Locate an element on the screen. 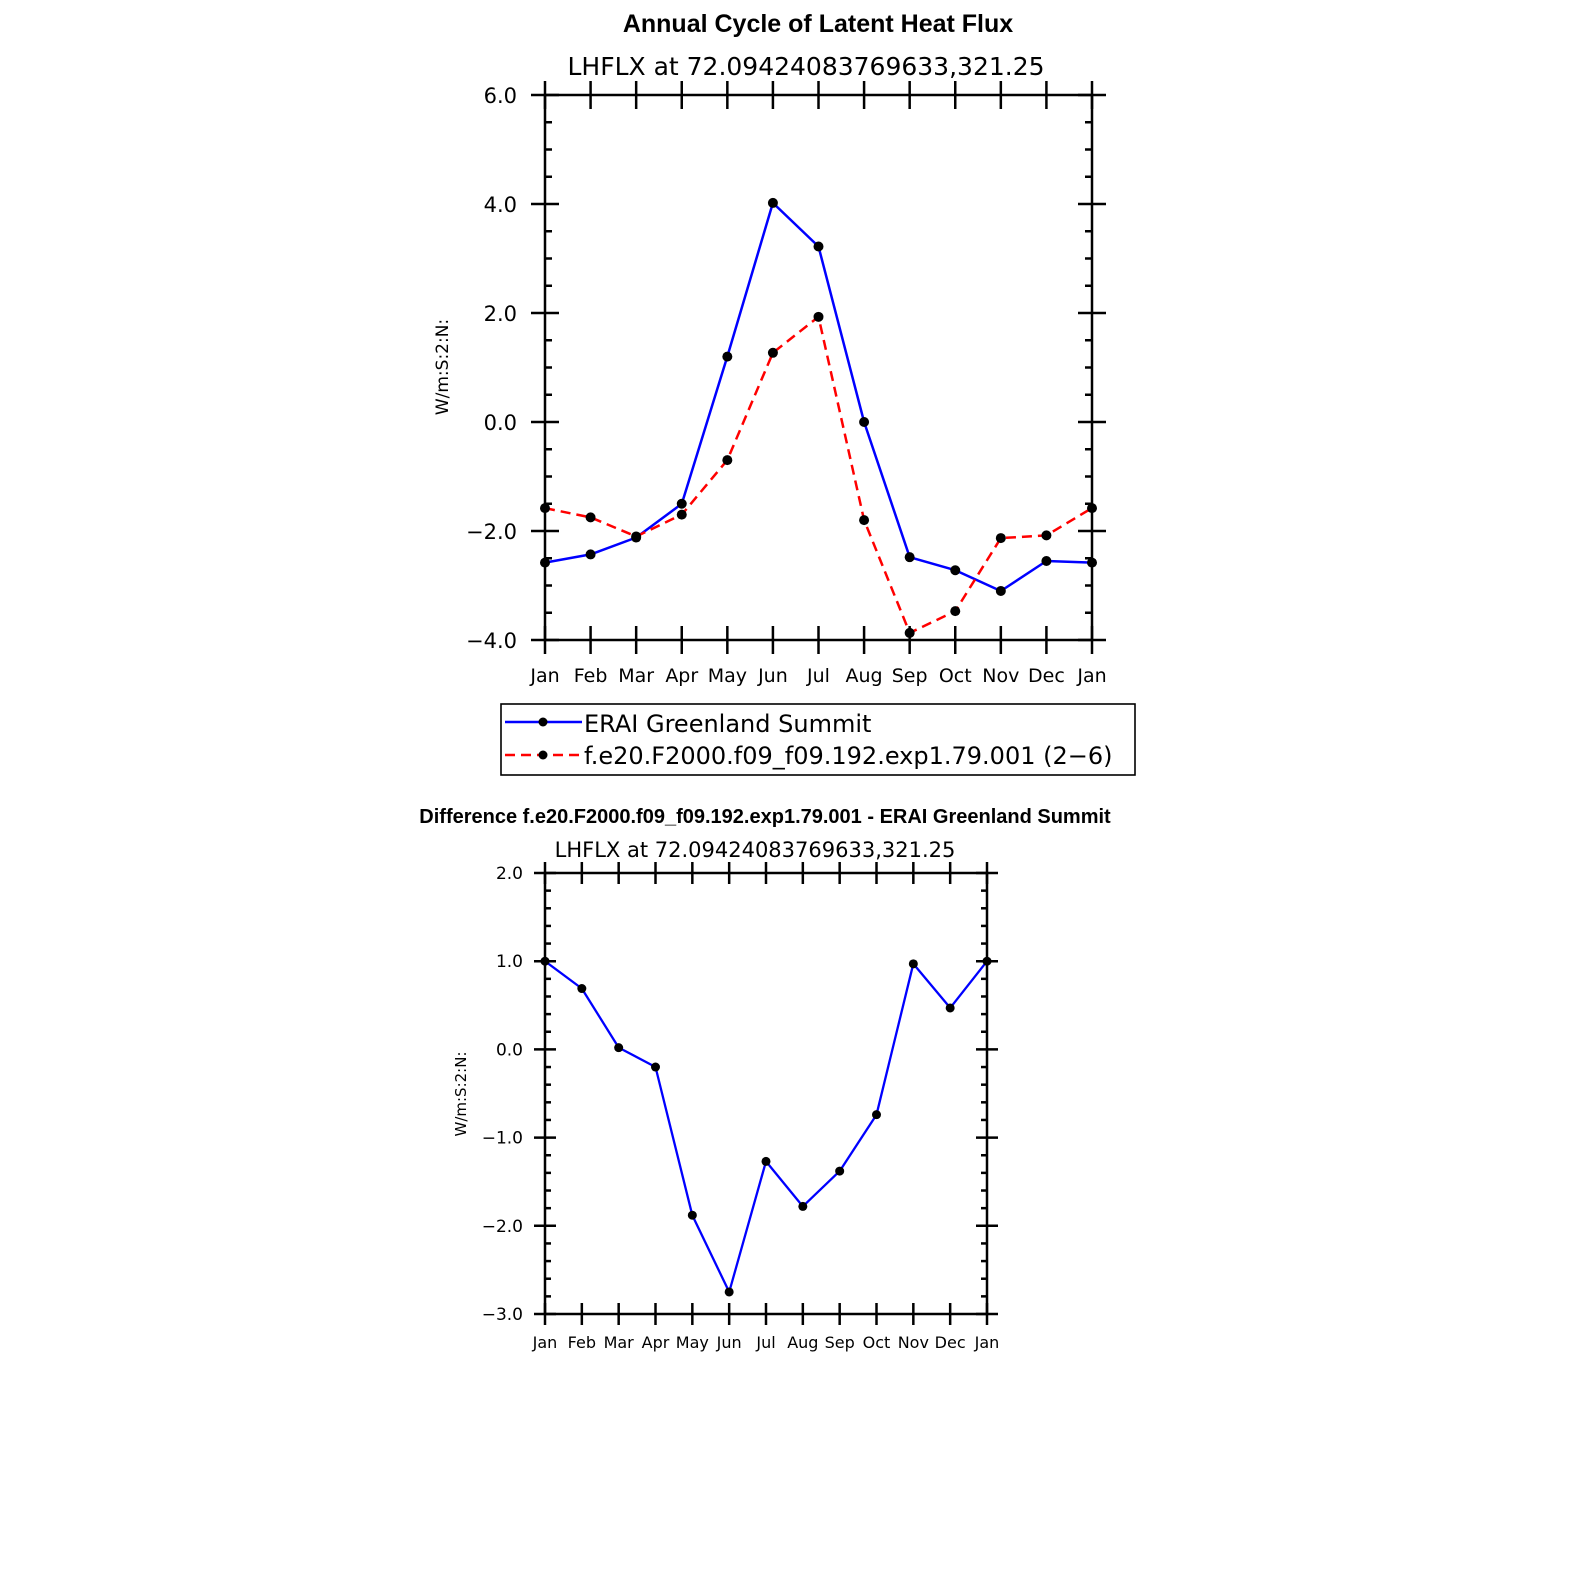  y-tick-label: 2.0 is located at coordinates (500, 314).